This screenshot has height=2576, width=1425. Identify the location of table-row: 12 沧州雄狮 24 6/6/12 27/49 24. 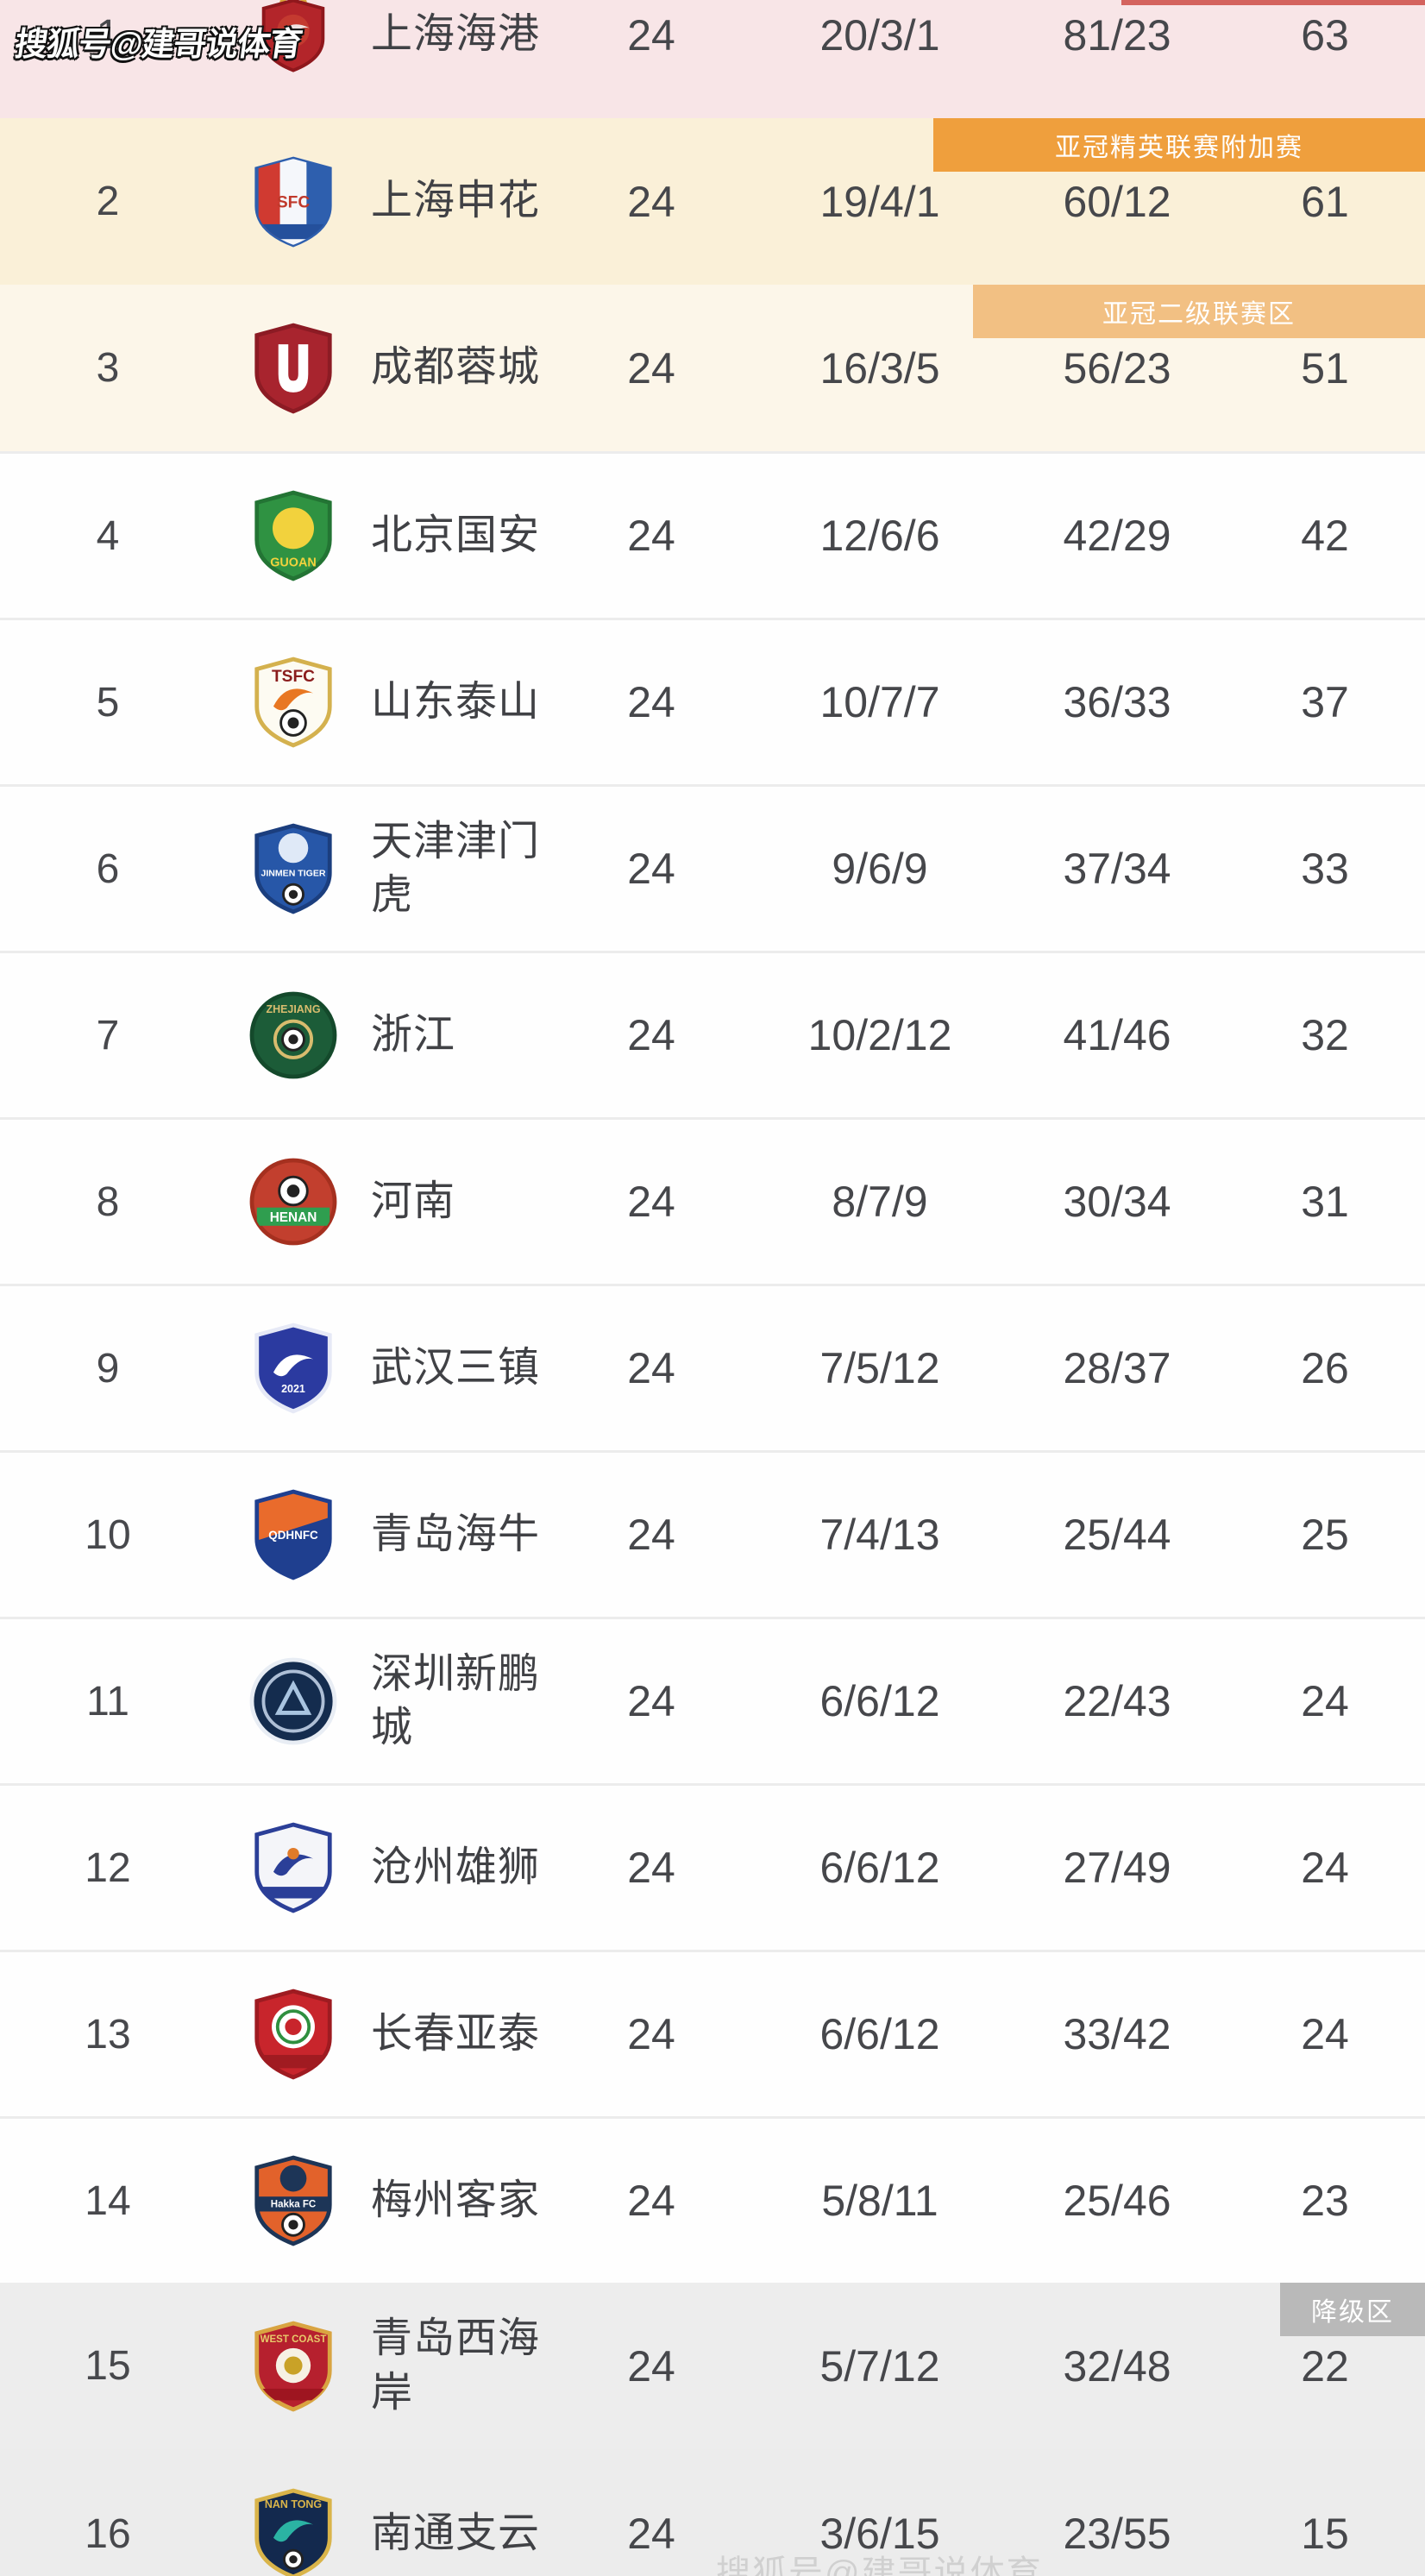
(712, 1866).